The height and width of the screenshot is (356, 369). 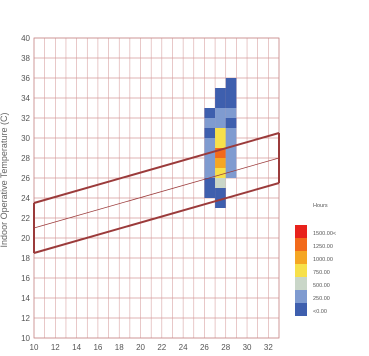 What do you see at coordinates (321, 299) in the screenshot?
I see `legend-label: 250.00` at bounding box center [321, 299].